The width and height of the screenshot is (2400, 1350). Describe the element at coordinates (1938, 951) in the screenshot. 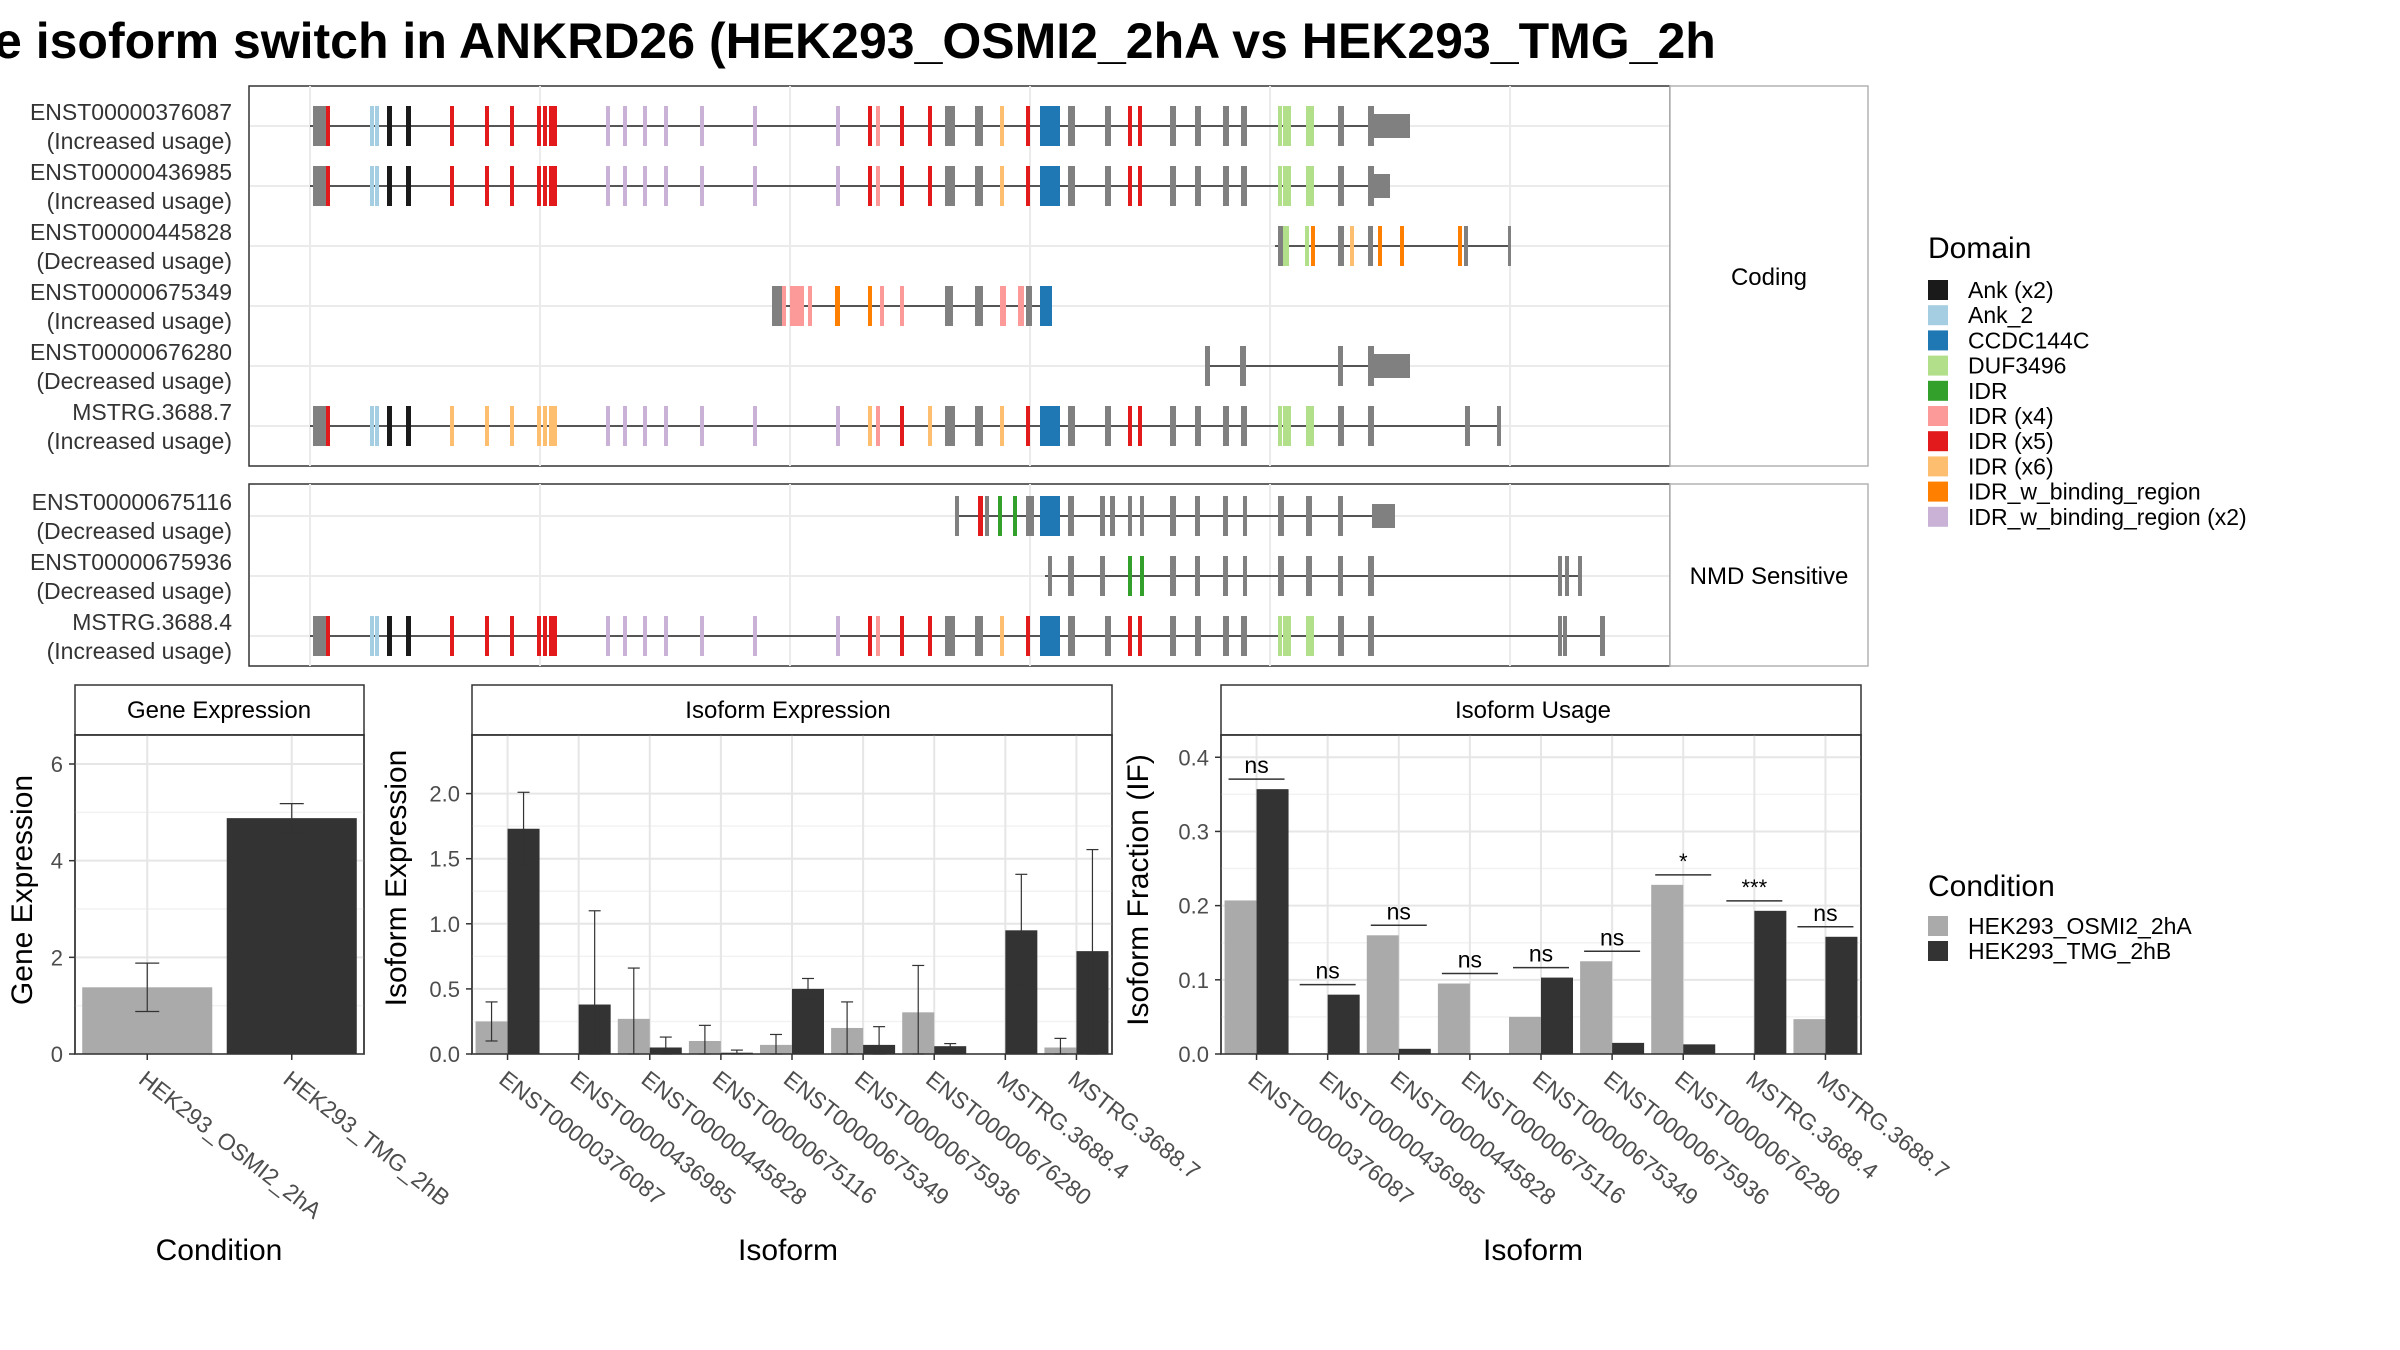

I see `condition-legend-swatch` at that location.